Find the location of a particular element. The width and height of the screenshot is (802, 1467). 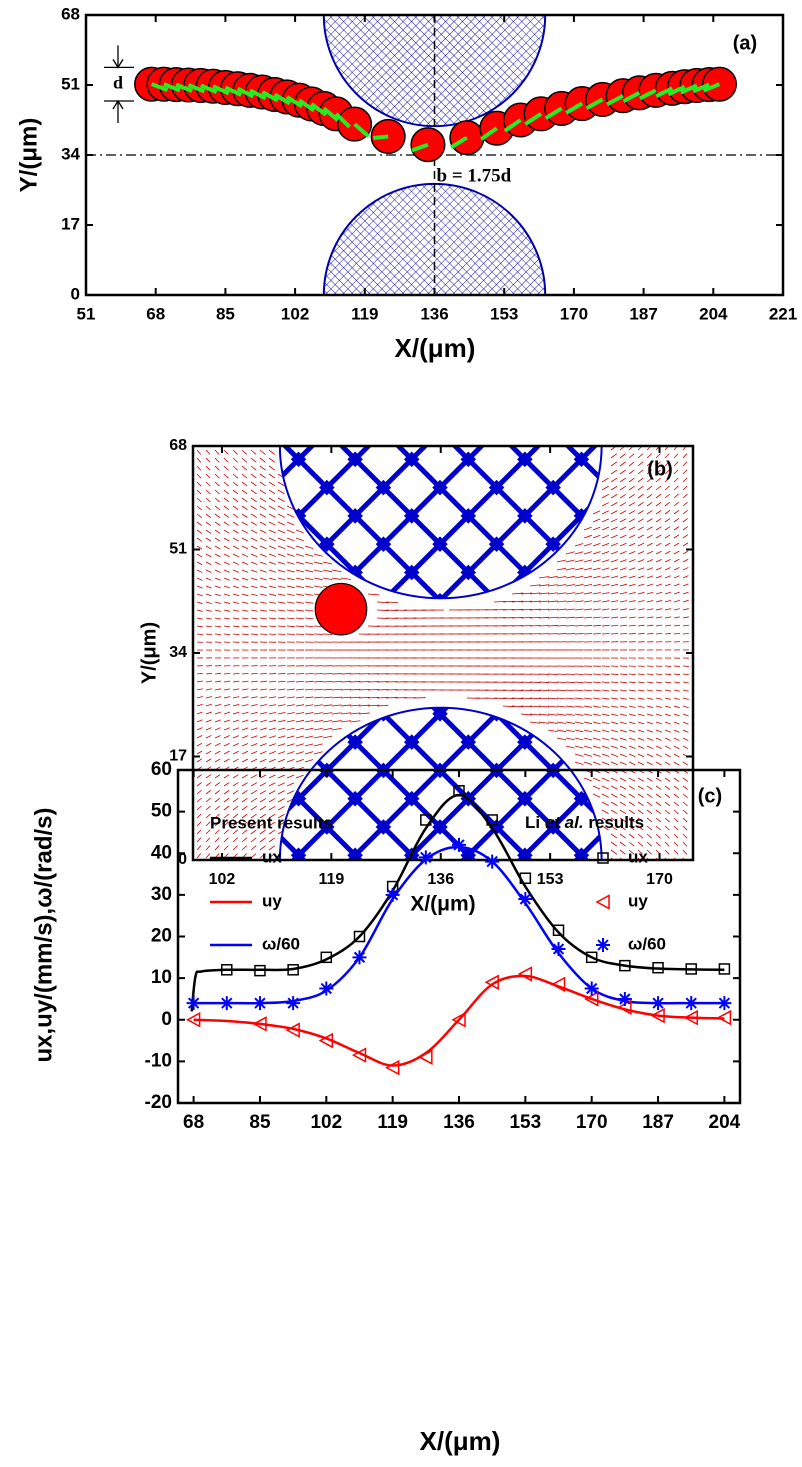

panel-label: (b) is located at coordinates (660, 469).